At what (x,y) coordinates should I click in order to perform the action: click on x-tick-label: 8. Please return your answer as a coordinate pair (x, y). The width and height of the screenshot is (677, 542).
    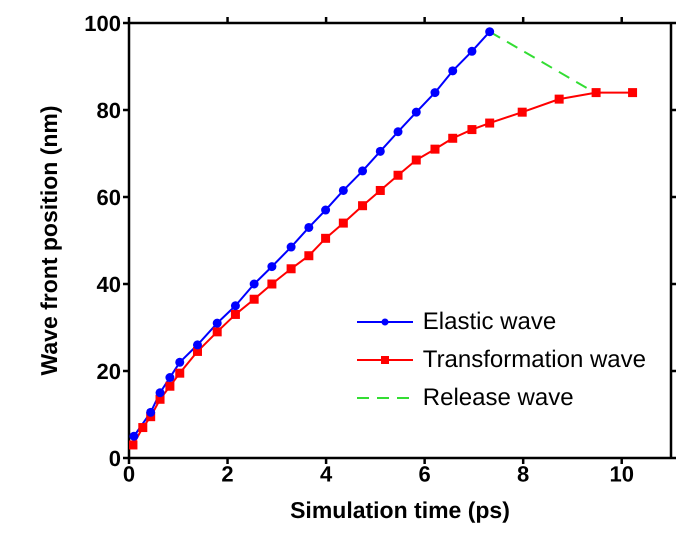
    Looking at the image, I should click on (523, 474).